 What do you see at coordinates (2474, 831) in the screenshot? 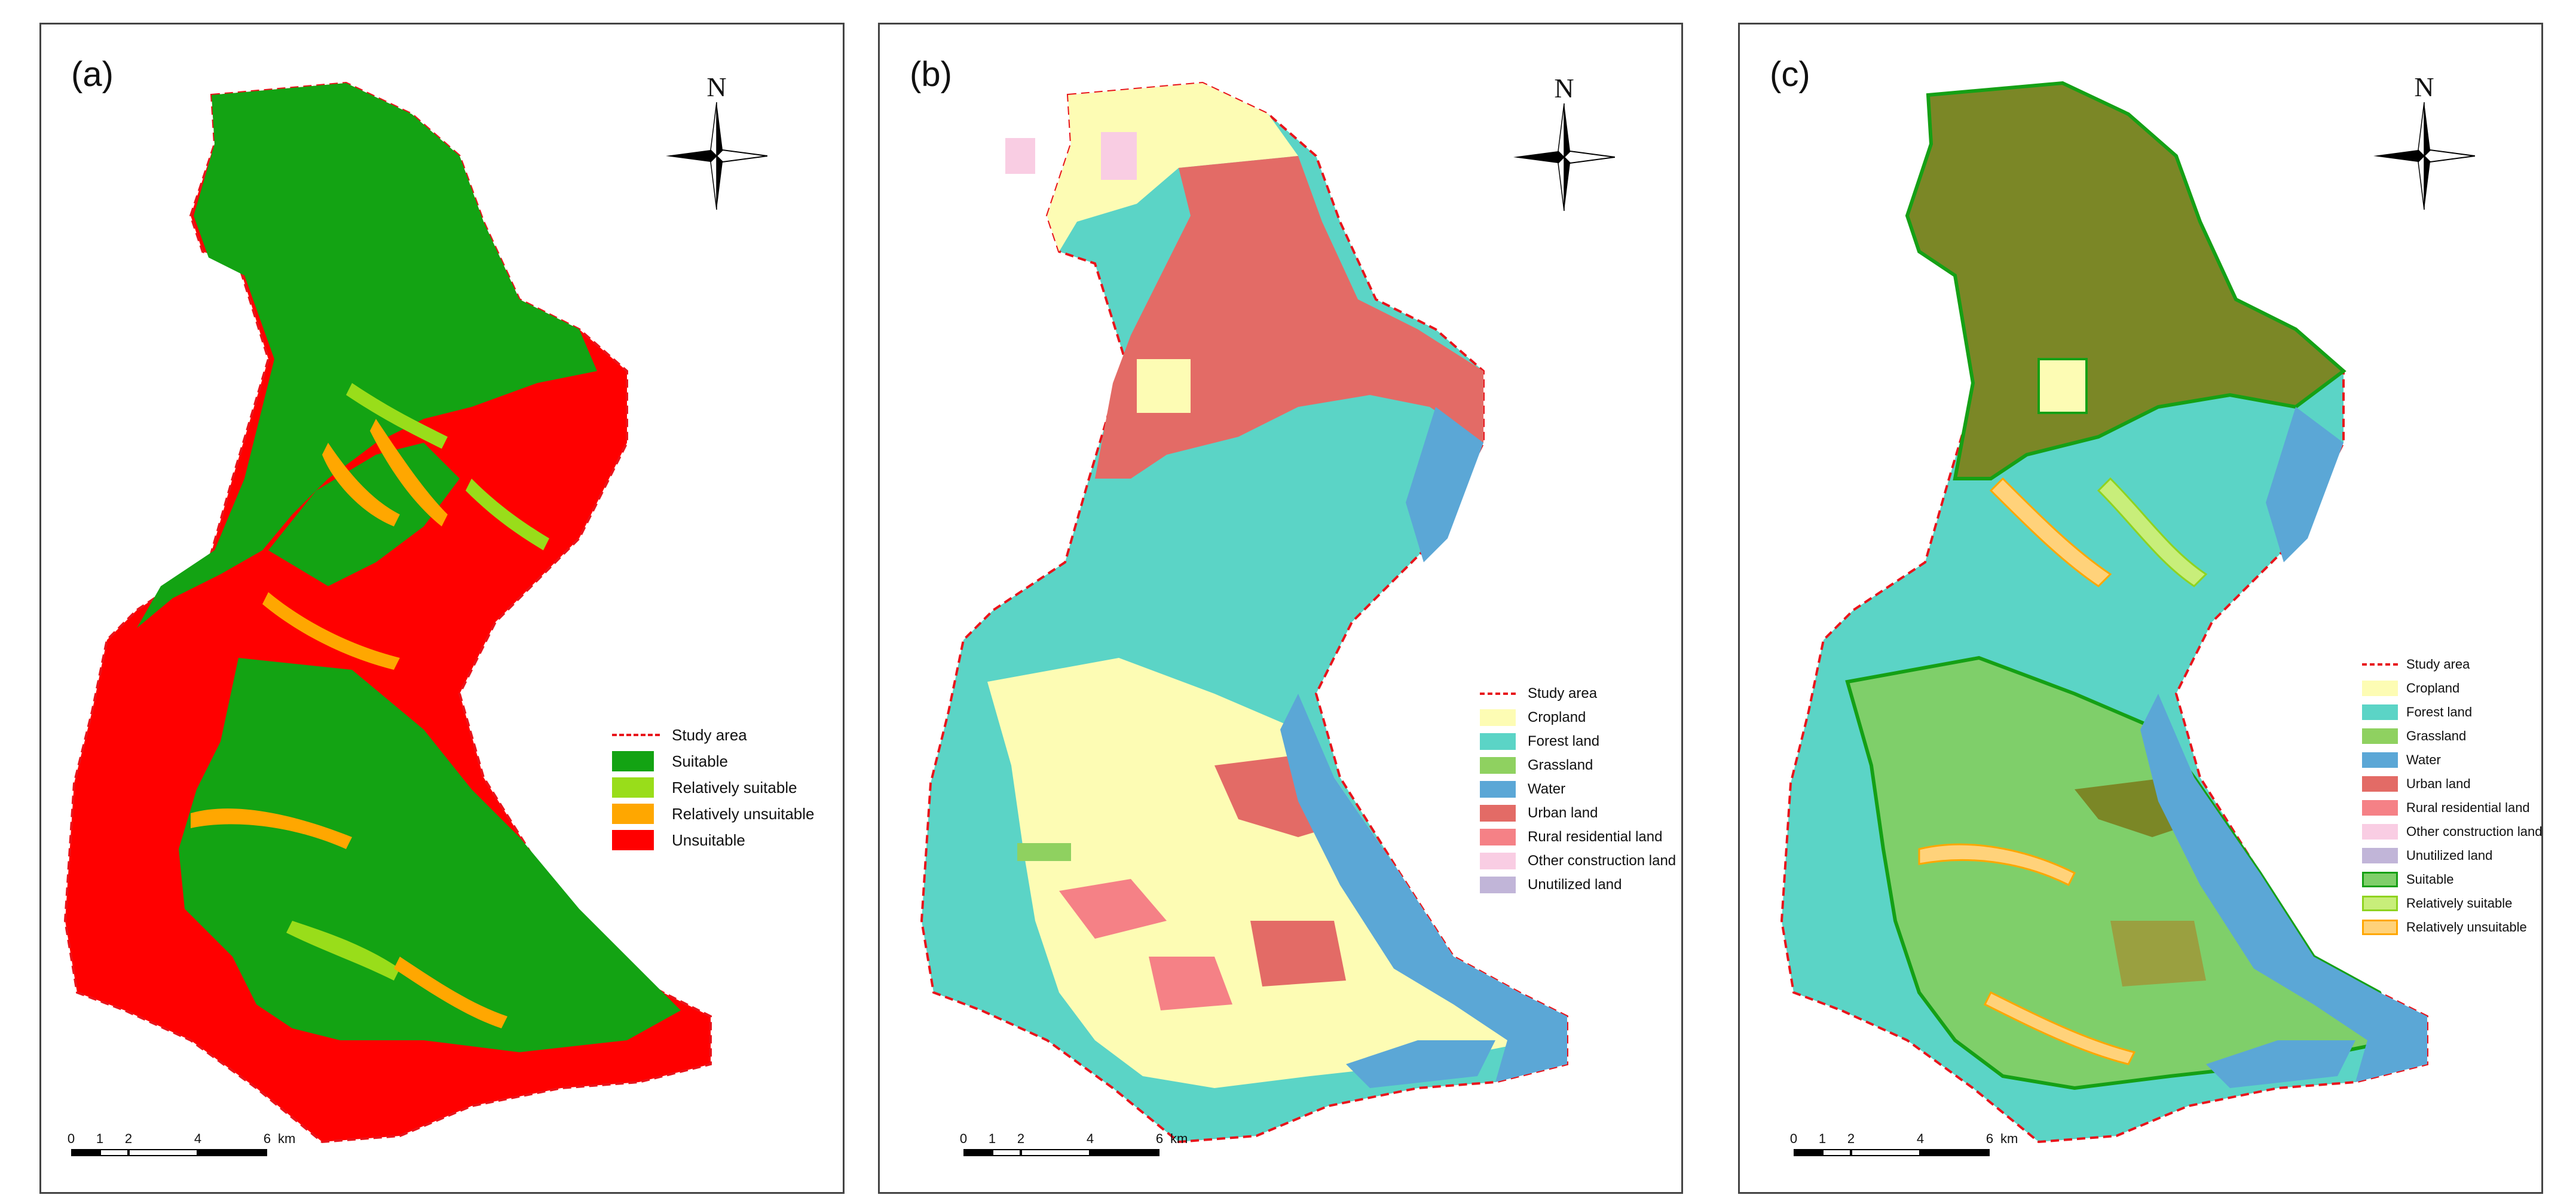
I see `legend-label: Other construction land` at bounding box center [2474, 831].